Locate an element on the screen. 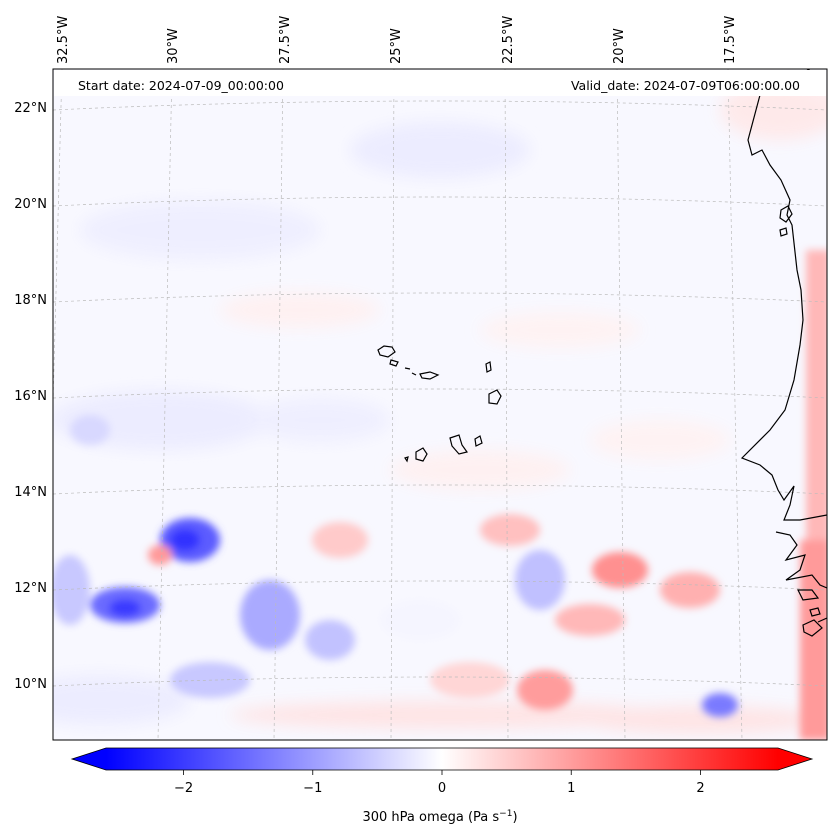  colorbar-outline is located at coordinates (442, 759).